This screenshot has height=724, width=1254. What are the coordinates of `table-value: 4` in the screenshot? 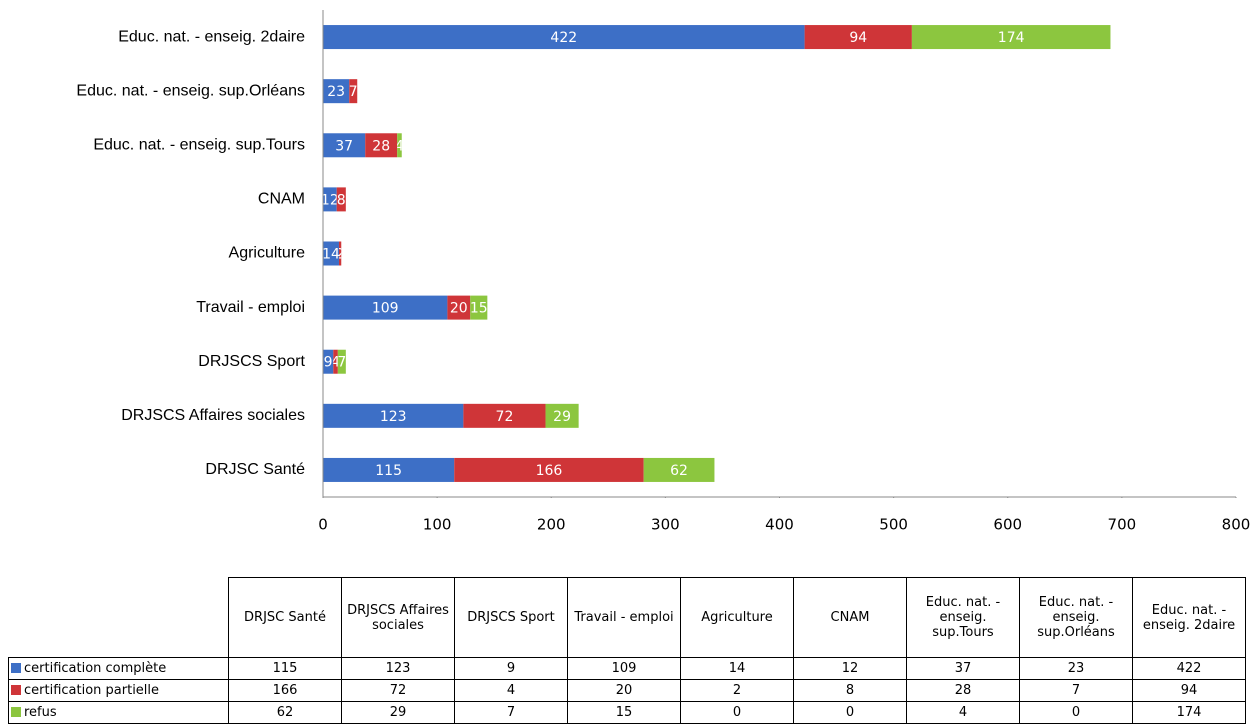 It's located at (963, 712).